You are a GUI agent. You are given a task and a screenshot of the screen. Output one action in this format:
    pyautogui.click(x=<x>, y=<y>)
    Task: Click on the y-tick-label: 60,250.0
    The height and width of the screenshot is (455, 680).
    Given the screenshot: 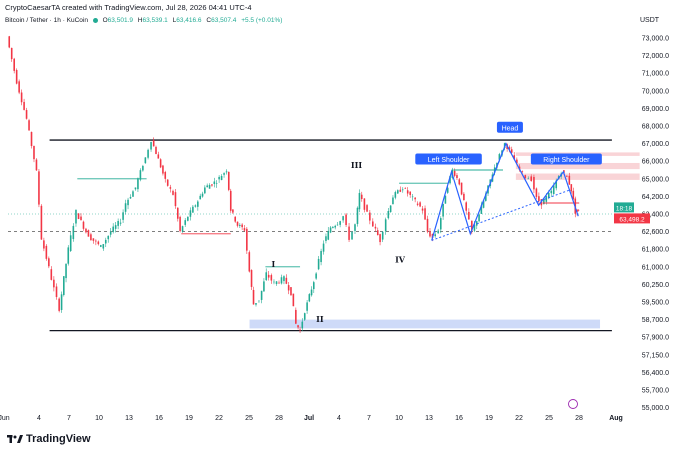 What is the action you would take?
    pyautogui.click(x=655, y=285)
    